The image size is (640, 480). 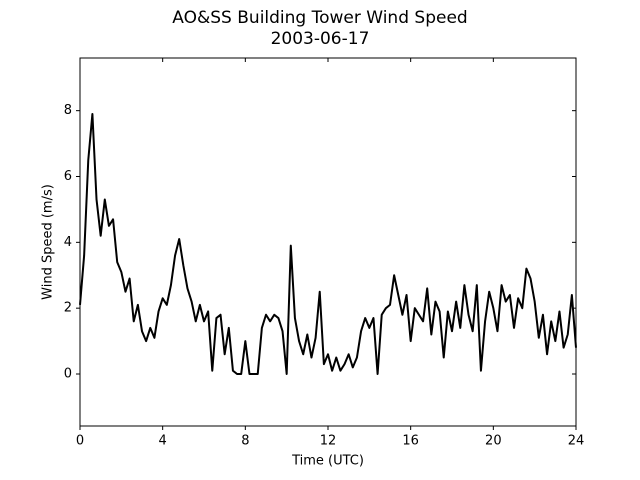 What do you see at coordinates (320, 39) in the screenshot?
I see `chart-subtitle: 2003-06-17` at bounding box center [320, 39].